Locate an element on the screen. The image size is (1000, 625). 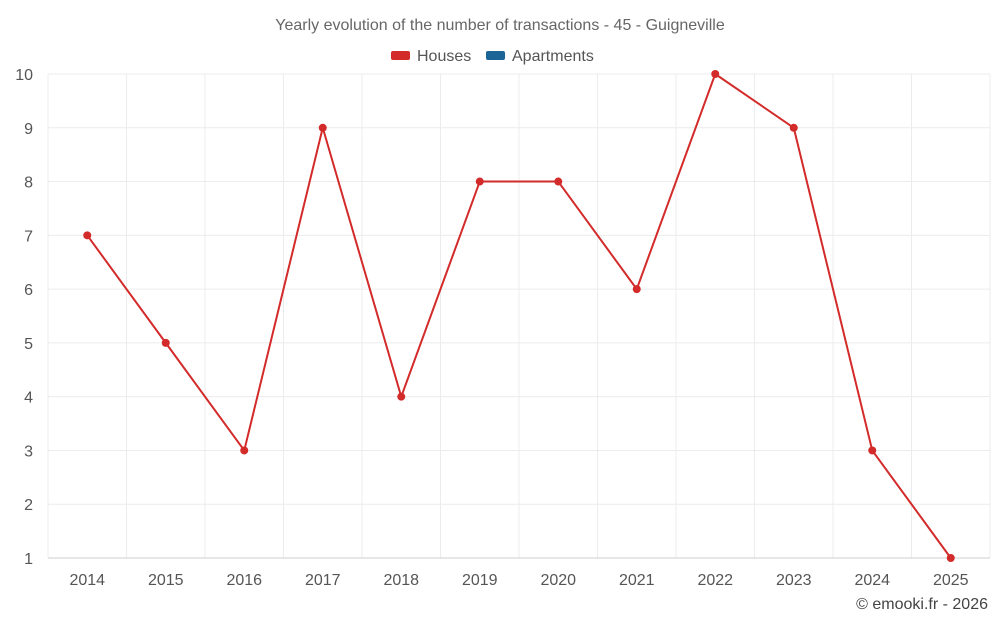
x-tick-label: 2025 is located at coordinates (951, 580).